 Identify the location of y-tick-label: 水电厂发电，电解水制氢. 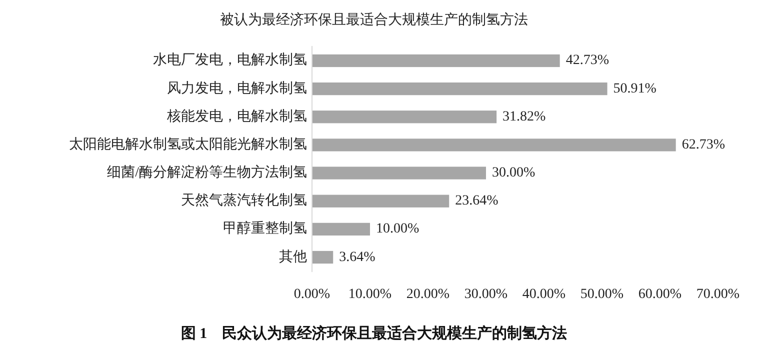
(230, 60).